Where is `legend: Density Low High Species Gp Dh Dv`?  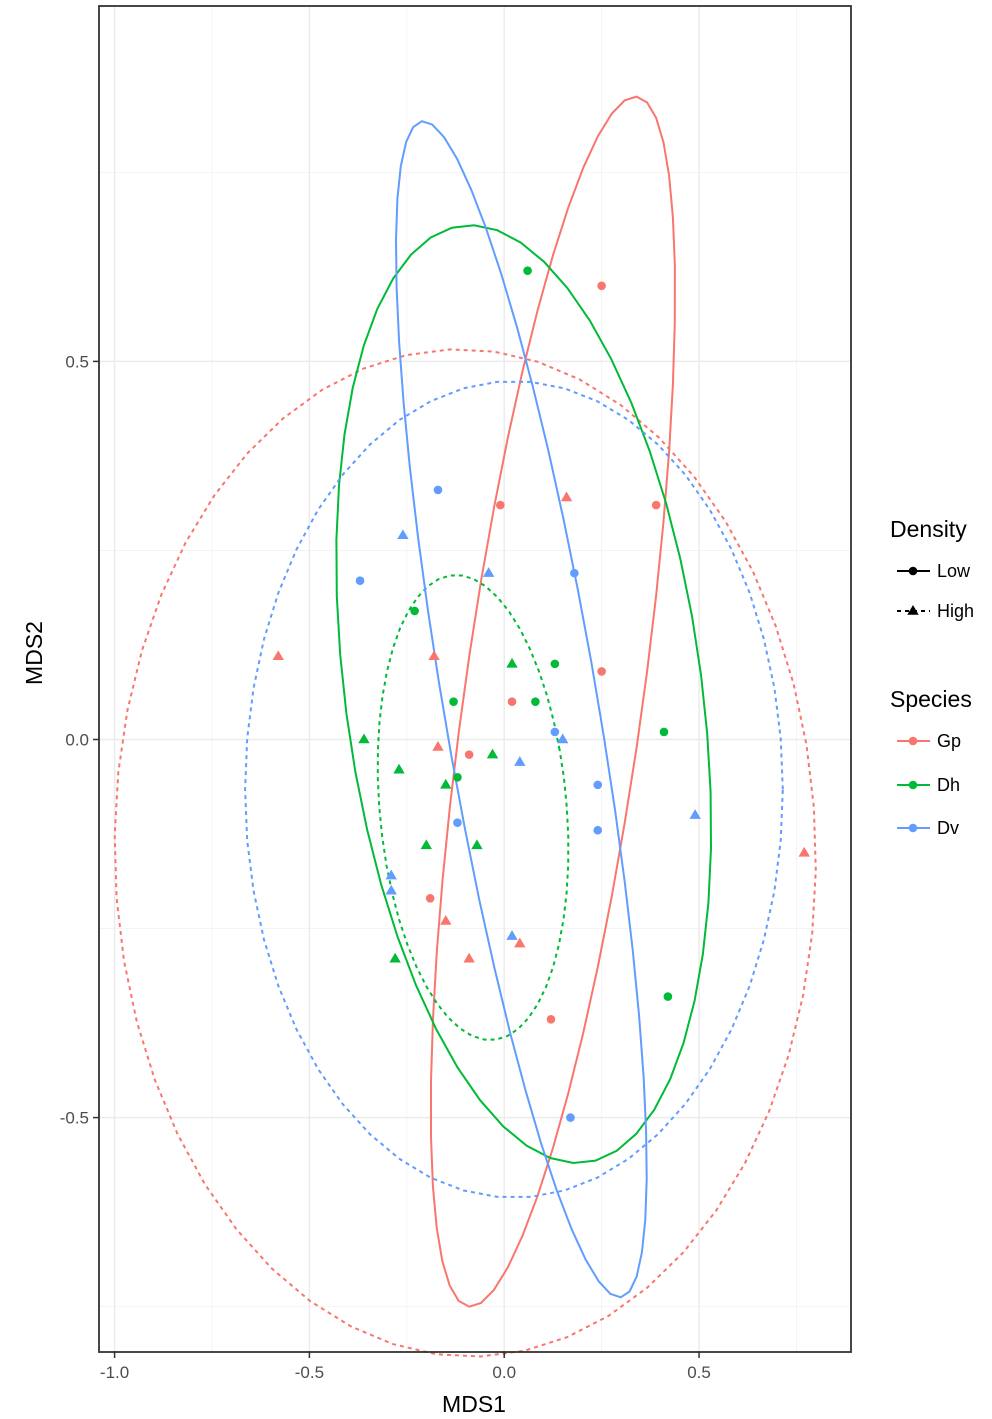
legend: Density Low High Species Gp Dh Dv is located at coordinates (932, 677).